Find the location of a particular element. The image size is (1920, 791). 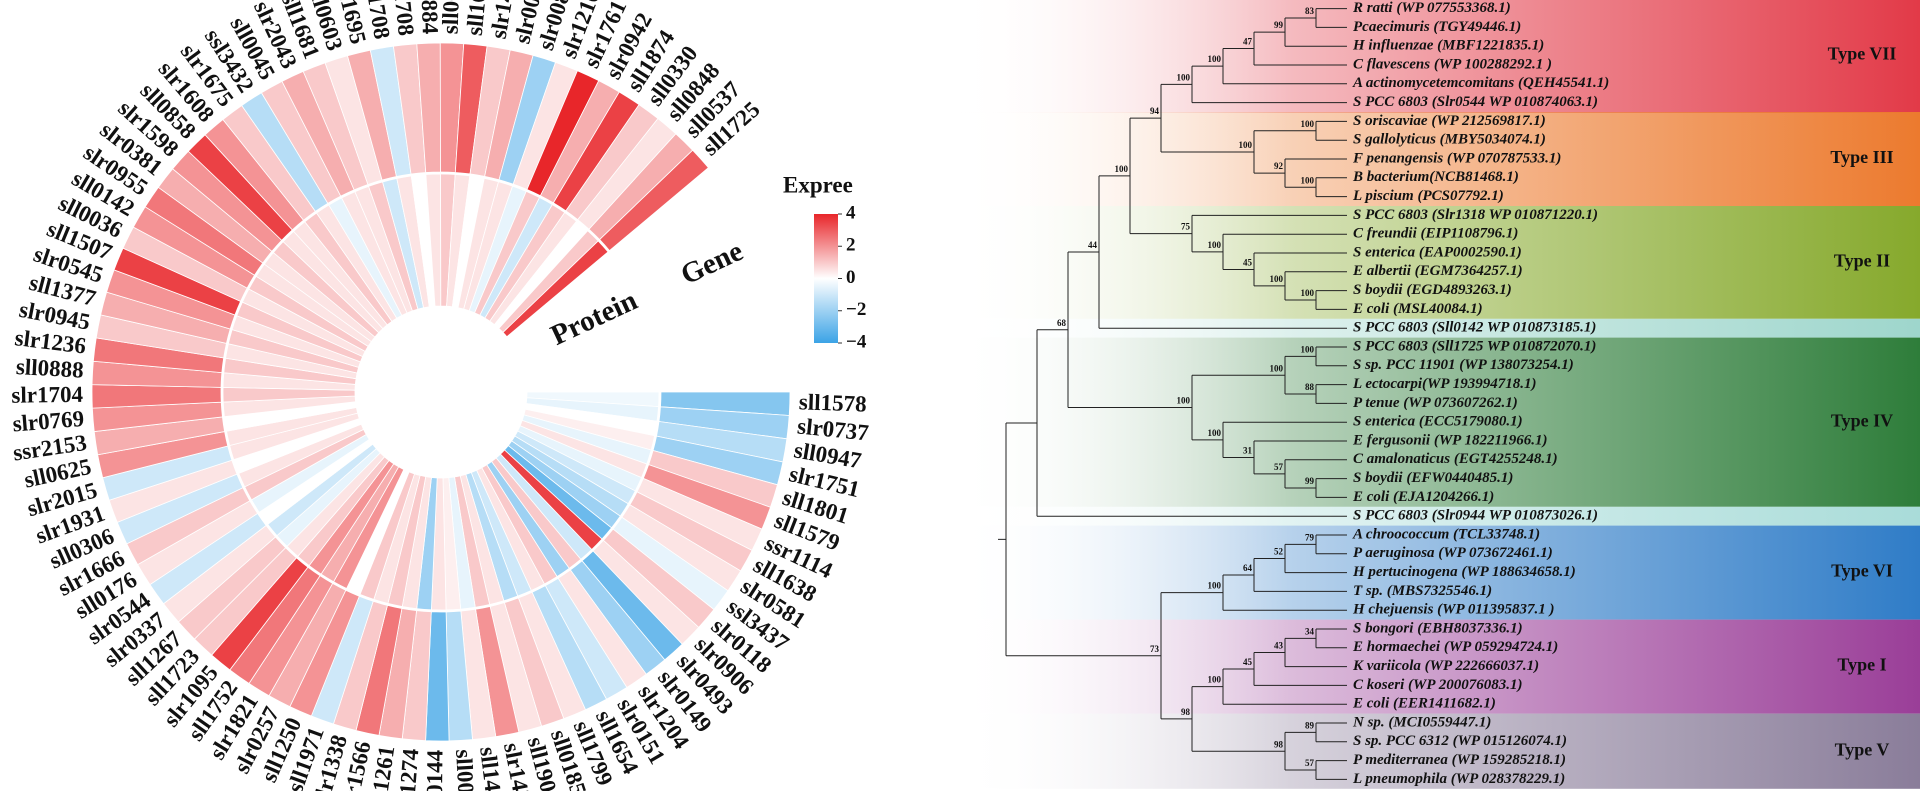

leaf-label: S oriscaviae (WP 212569817.1) is located at coordinates (1449, 121).